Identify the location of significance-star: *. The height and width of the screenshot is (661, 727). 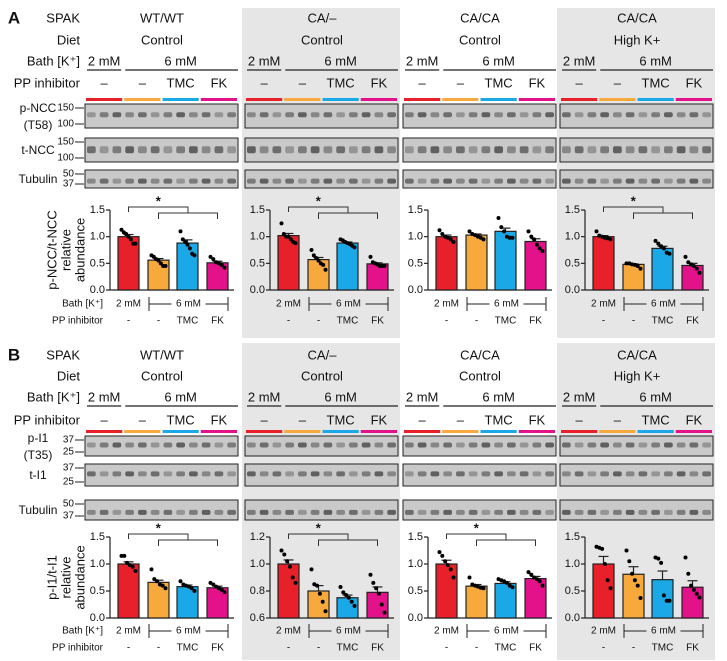
(159, 201).